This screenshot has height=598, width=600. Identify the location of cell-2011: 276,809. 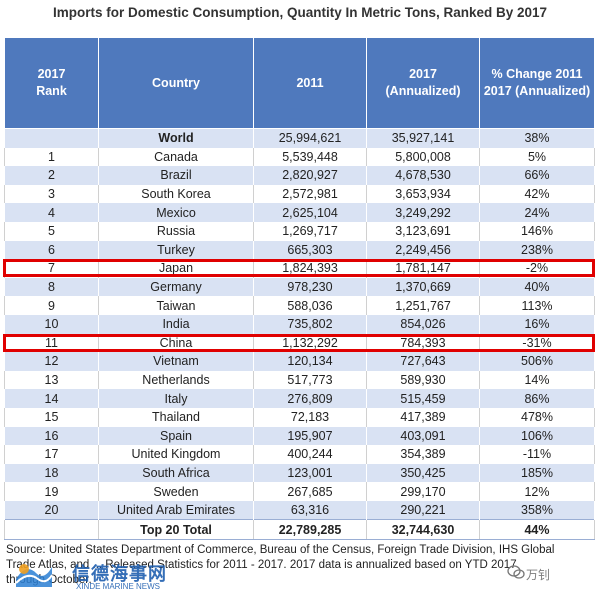
(310, 398).